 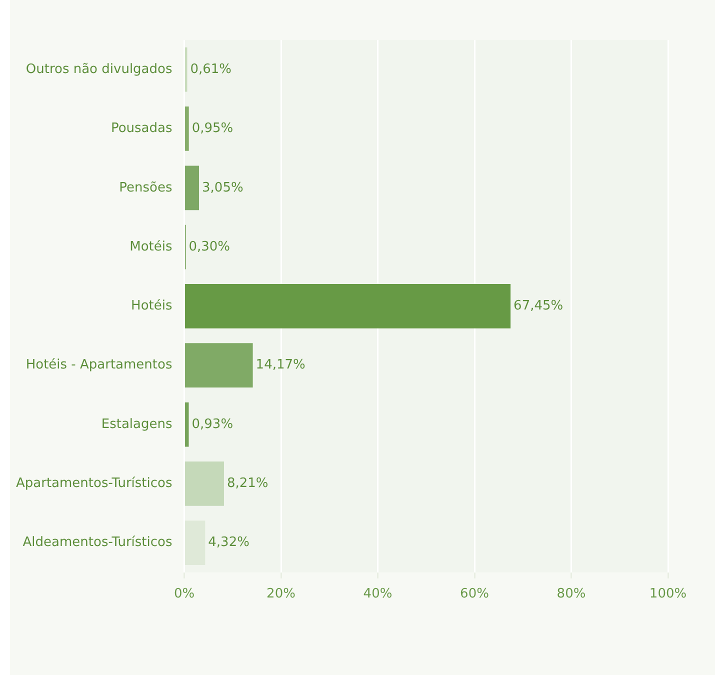 What do you see at coordinates (99, 69) in the screenshot?
I see `y-tick-label: Outros não divulgados` at bounding box center [99, 69].